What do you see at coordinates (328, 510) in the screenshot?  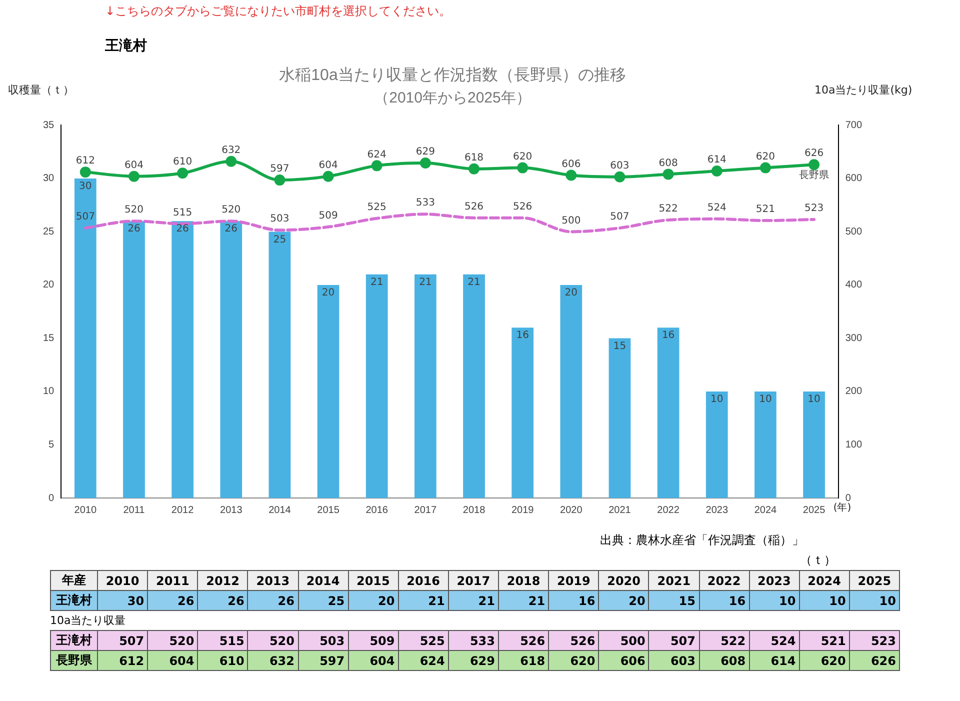 I see `x-tick-label: 2015` at bounding box center [328, 510].